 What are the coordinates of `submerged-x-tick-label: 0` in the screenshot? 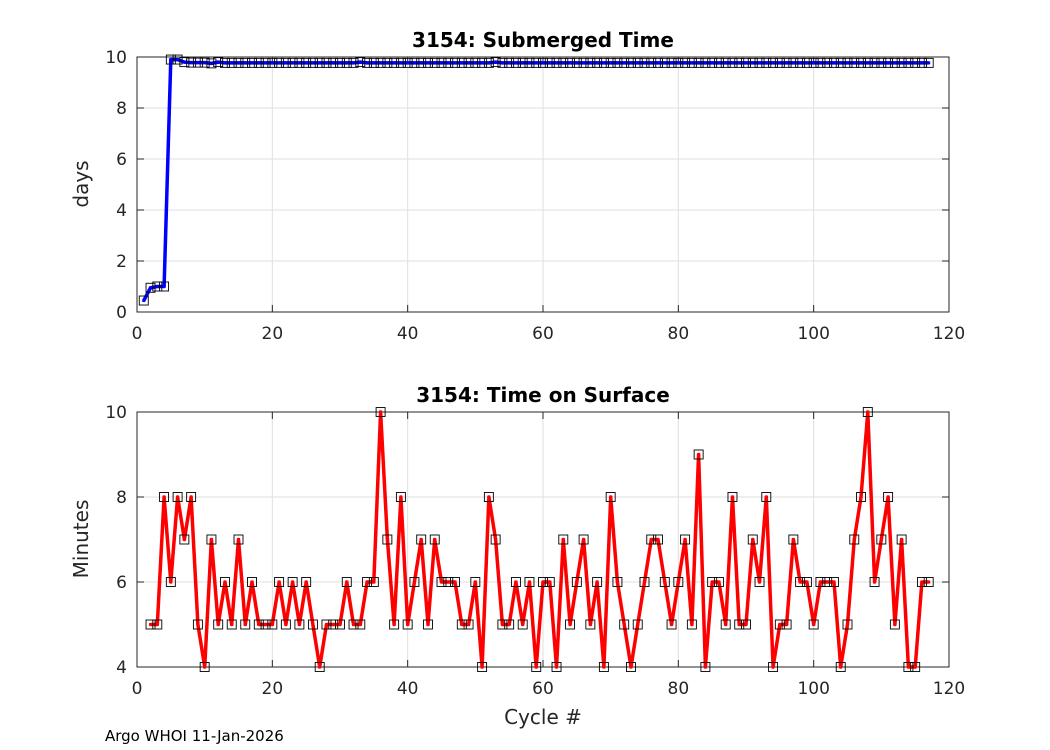 It's located at (137, 334).